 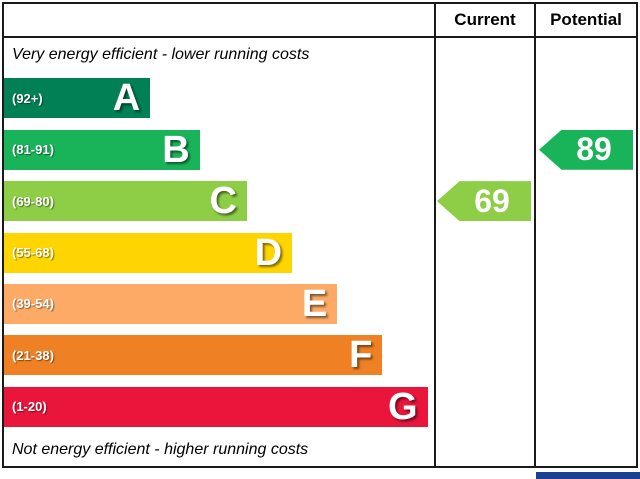 I want to click on band-bar-a: (92+) A, so click(x=77, y=98).